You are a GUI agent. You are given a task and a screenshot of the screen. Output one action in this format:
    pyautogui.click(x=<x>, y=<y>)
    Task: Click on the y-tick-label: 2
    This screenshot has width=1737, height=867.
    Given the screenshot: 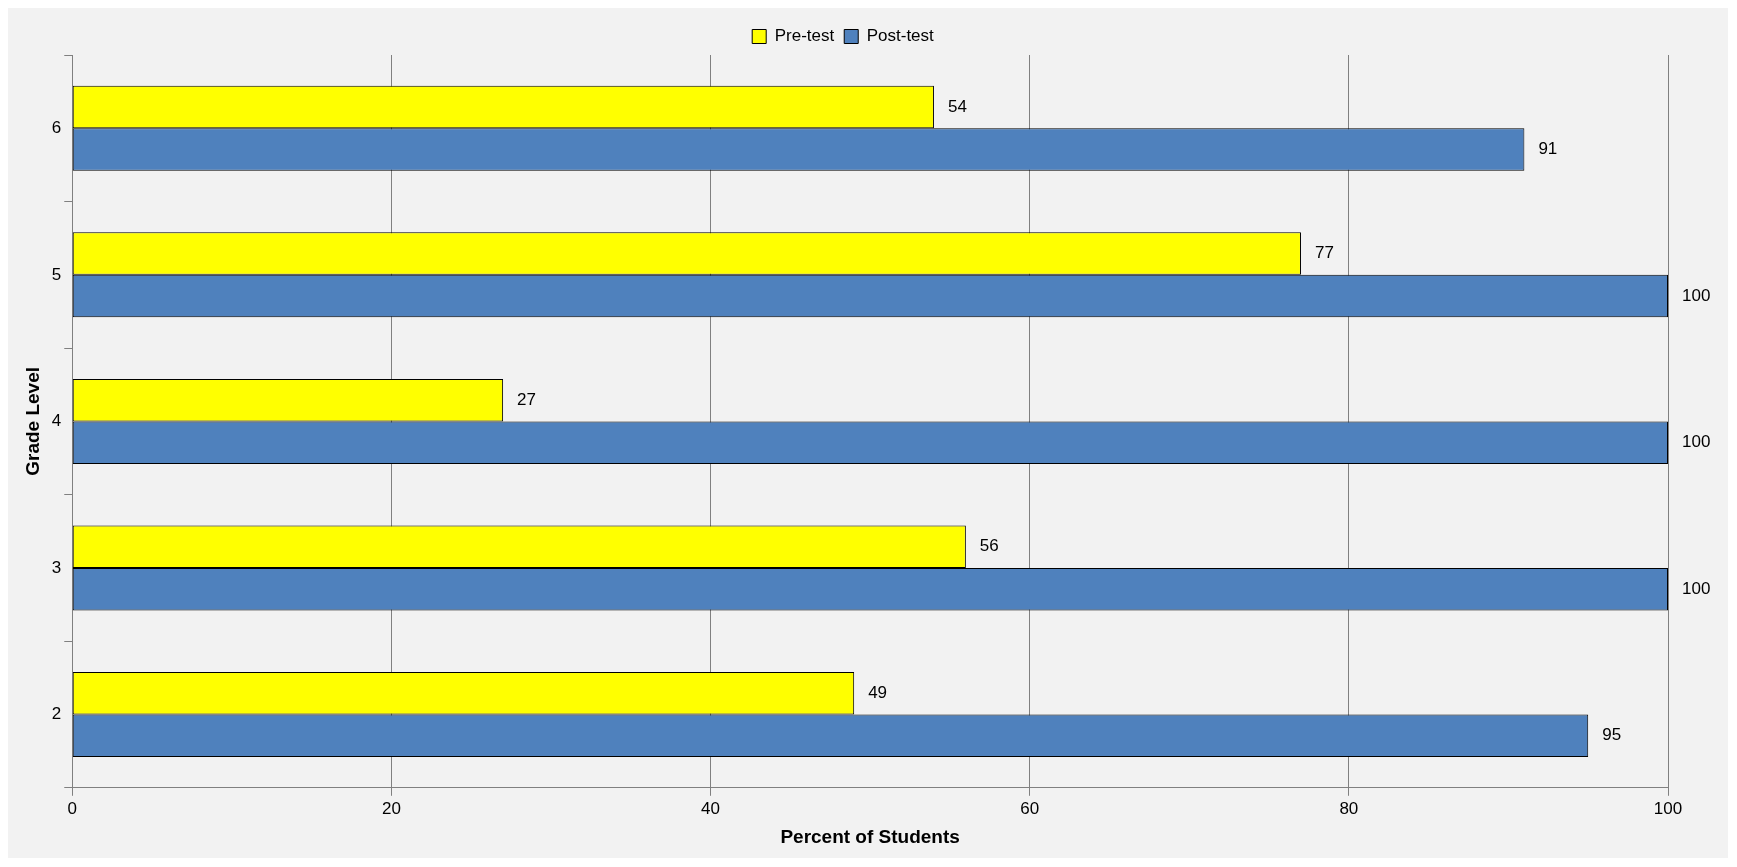 What is the action you would take?
    pyautogui.click(x=56, y=714)
    